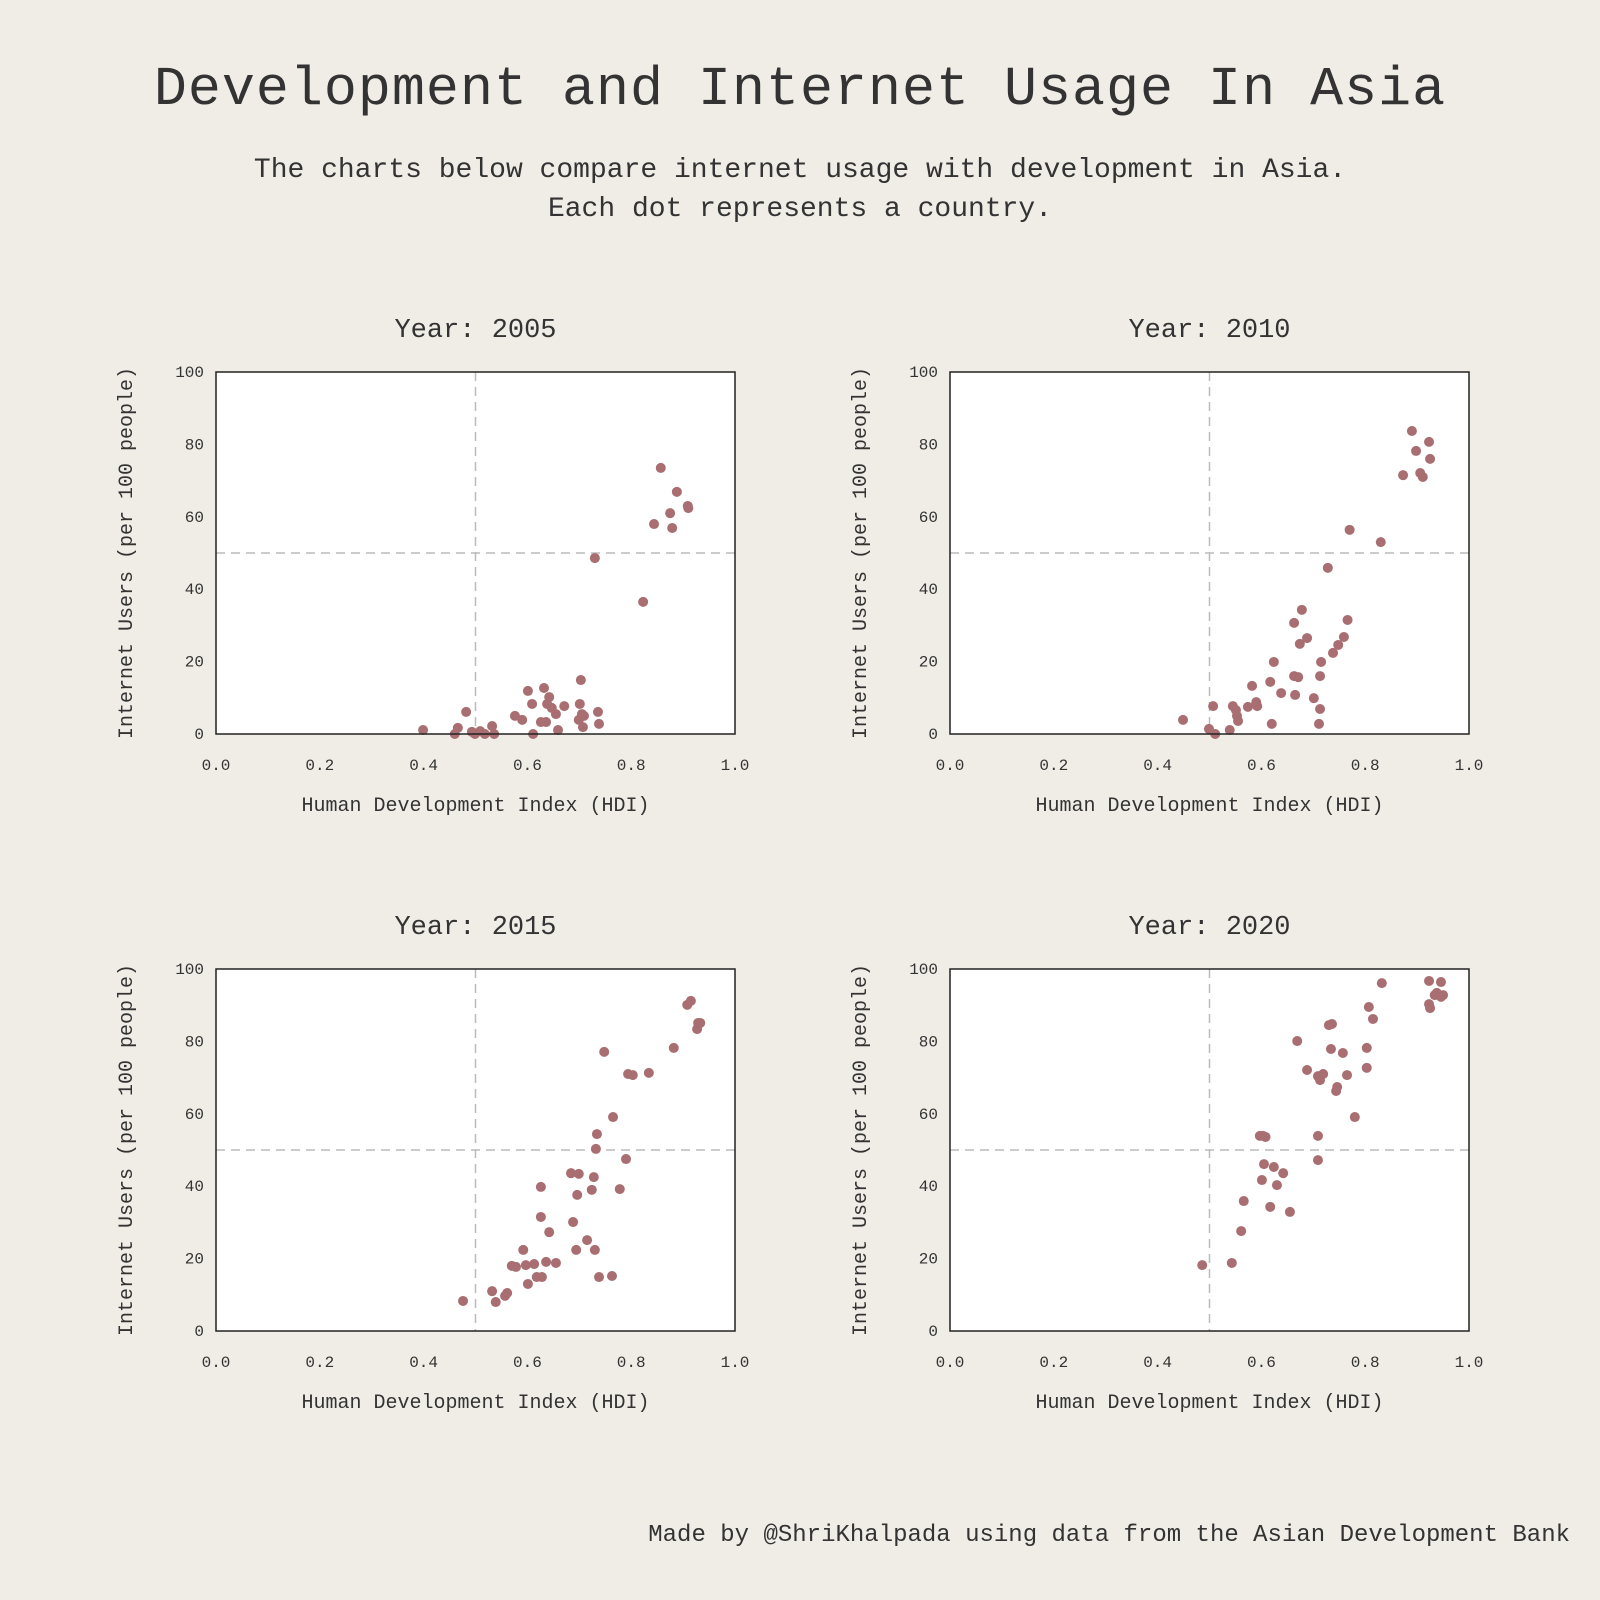  I want to click on x-tick-label: 1.0, so click(735, 766).